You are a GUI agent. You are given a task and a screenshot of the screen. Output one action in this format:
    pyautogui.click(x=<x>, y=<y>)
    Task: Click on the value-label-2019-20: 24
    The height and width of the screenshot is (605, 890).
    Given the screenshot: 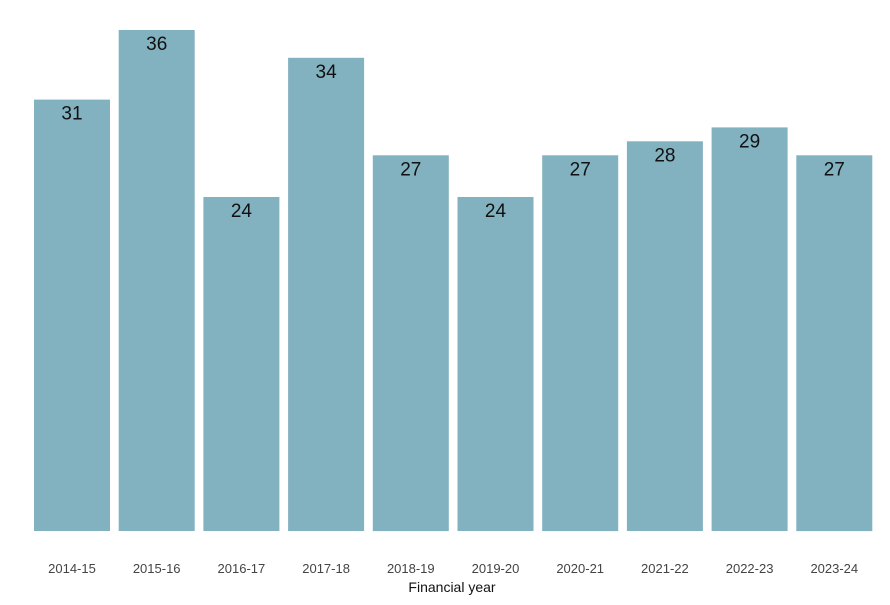 What is the action you would take?
    pyautogui.click(x=496, y=211)
    